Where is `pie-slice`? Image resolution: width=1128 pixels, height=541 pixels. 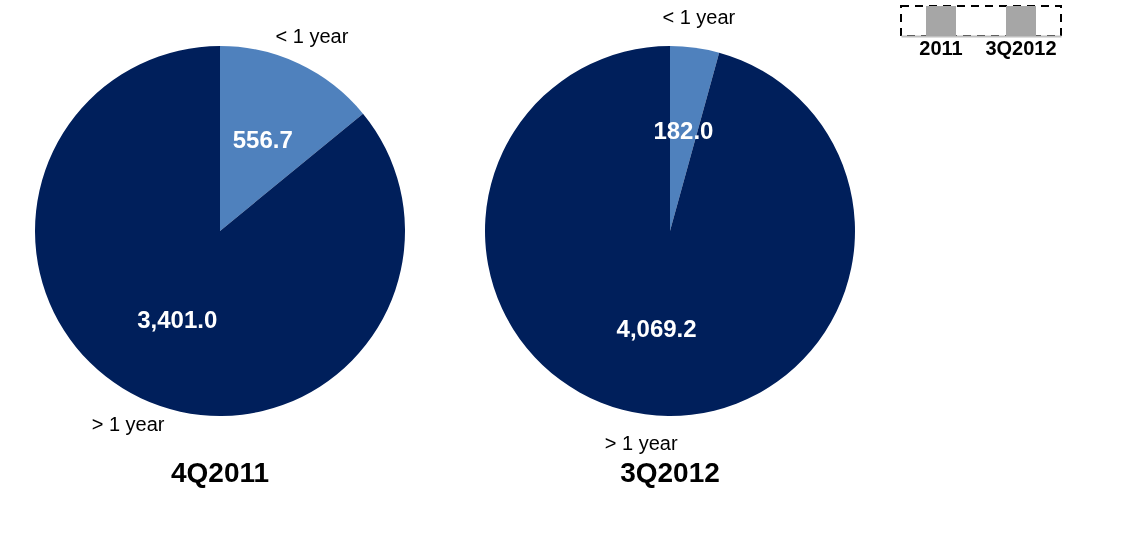
pie-slice is located at coordinates (292, 138).